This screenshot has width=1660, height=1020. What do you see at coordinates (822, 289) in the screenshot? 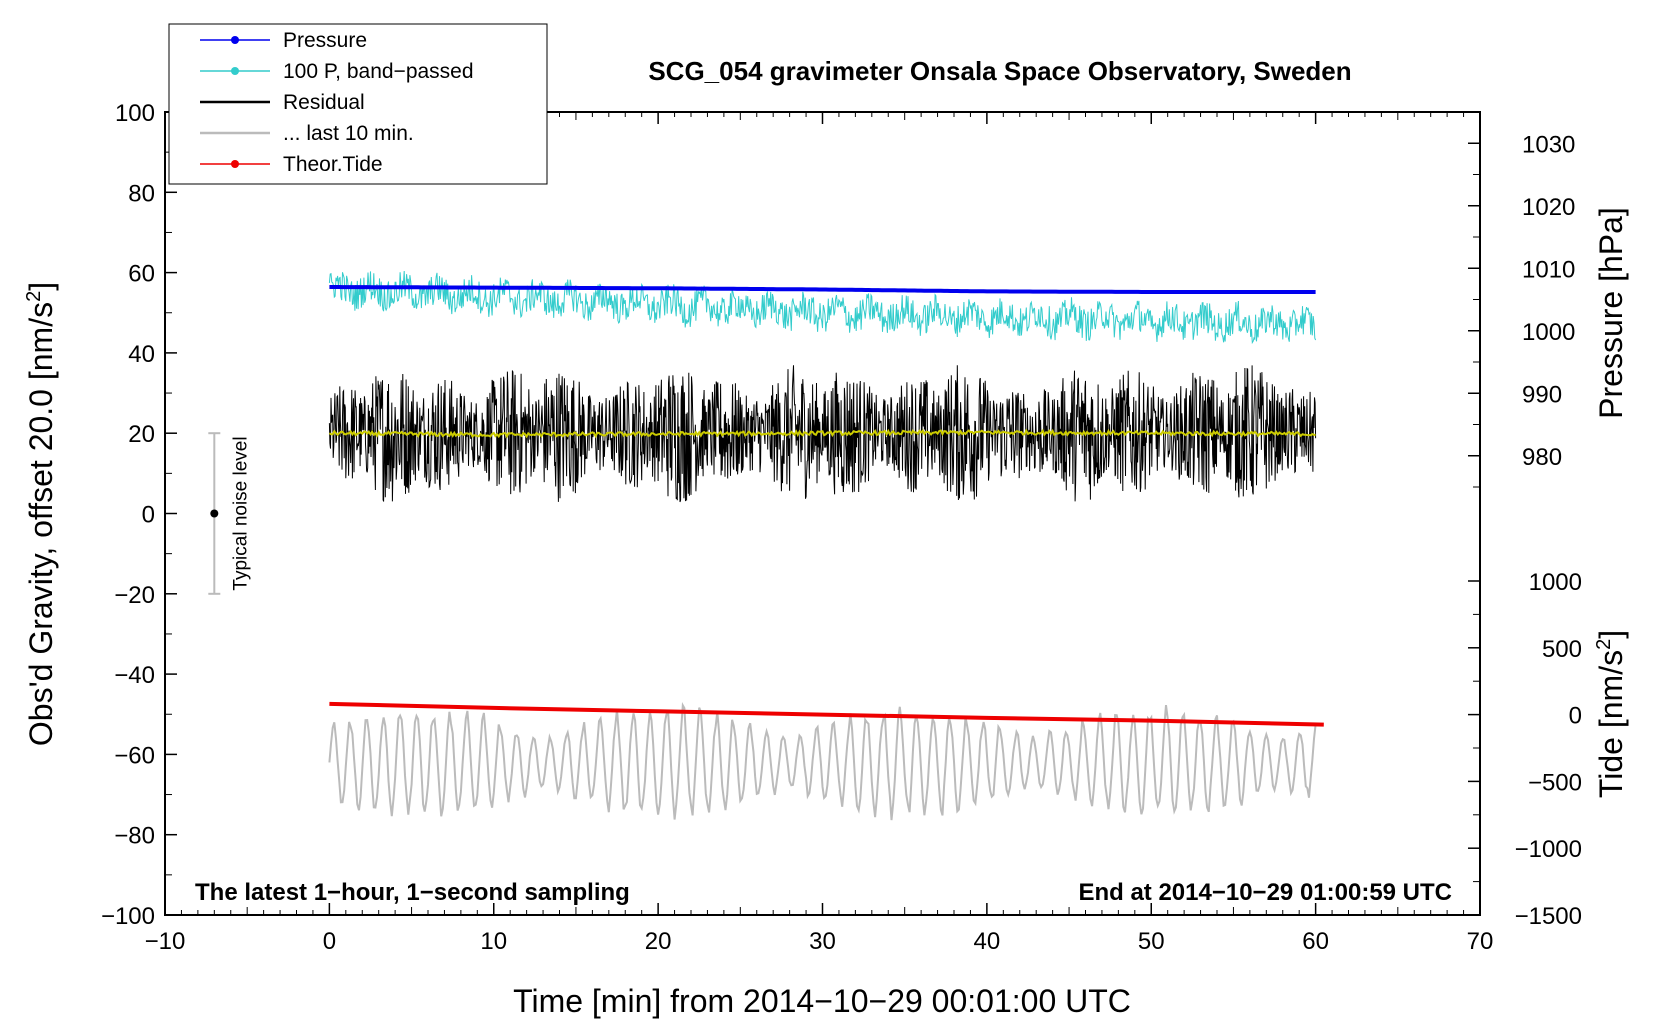
I see `pressure-series` at bounding box center [822, 289].